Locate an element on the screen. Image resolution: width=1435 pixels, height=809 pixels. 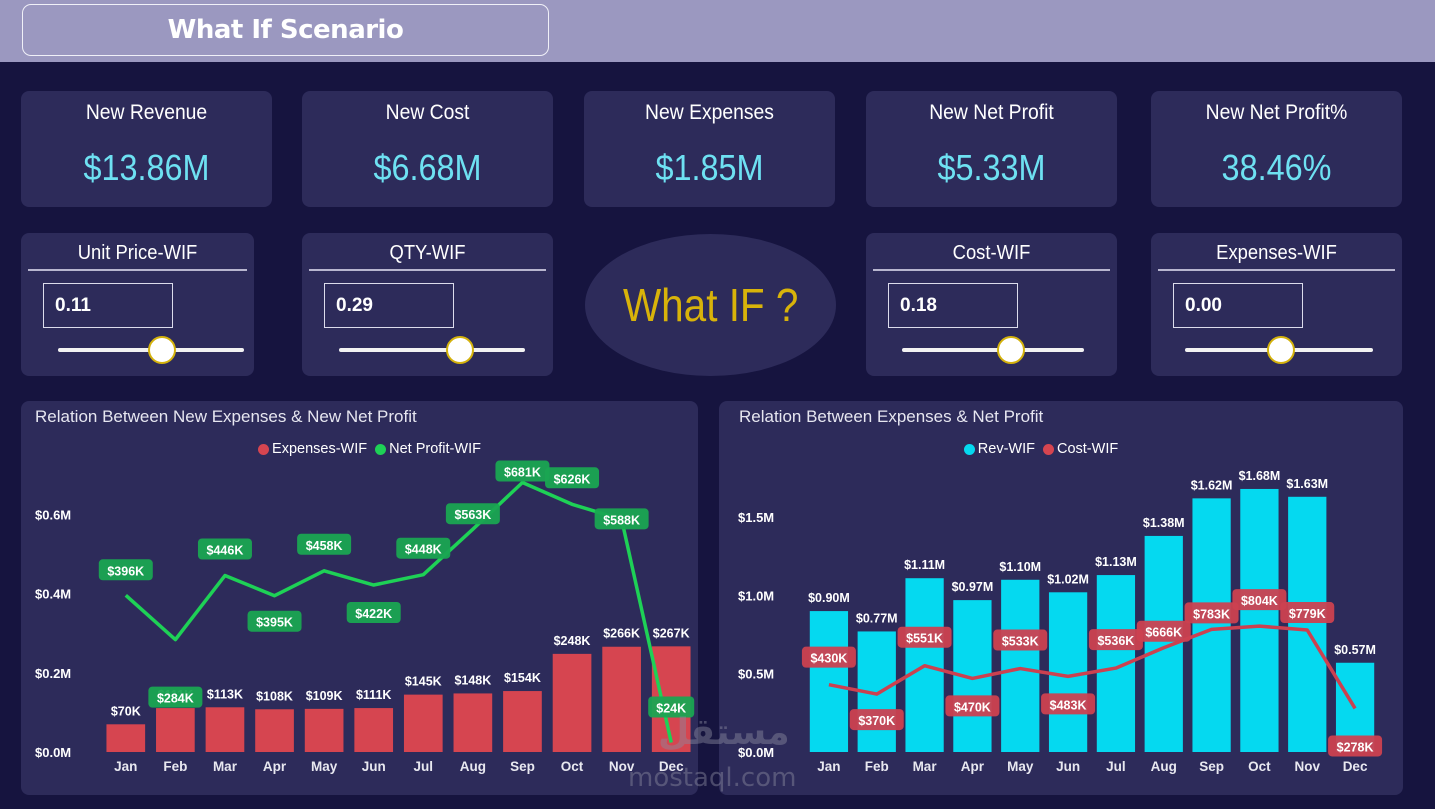
line-data-label: $458K is located at coordinates (324, 546).